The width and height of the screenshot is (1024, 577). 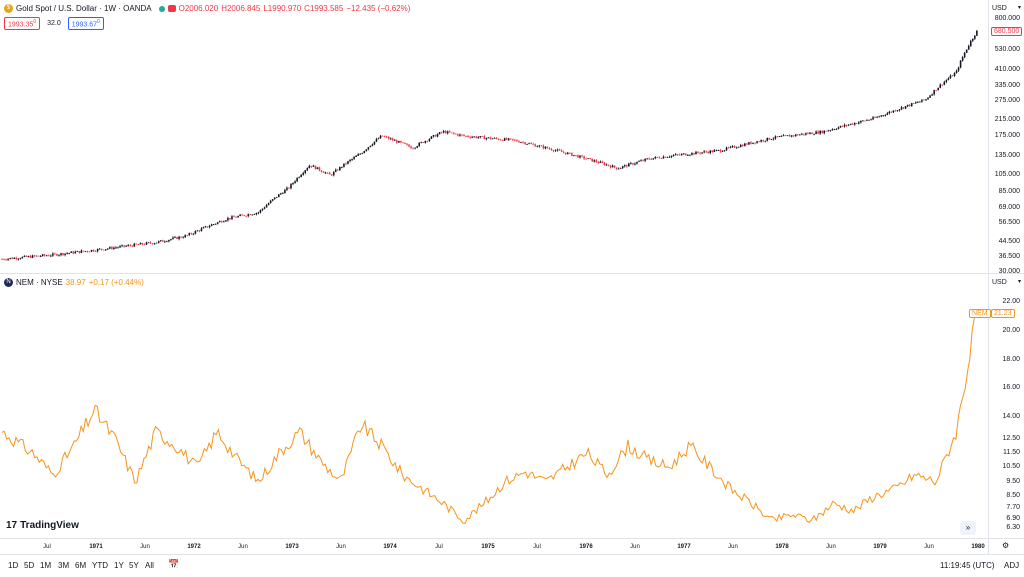 What do you see at coordinates (46, 565) in the screenshot?
I see `range-button-1m: 1M` at bounding box center [46, 565].